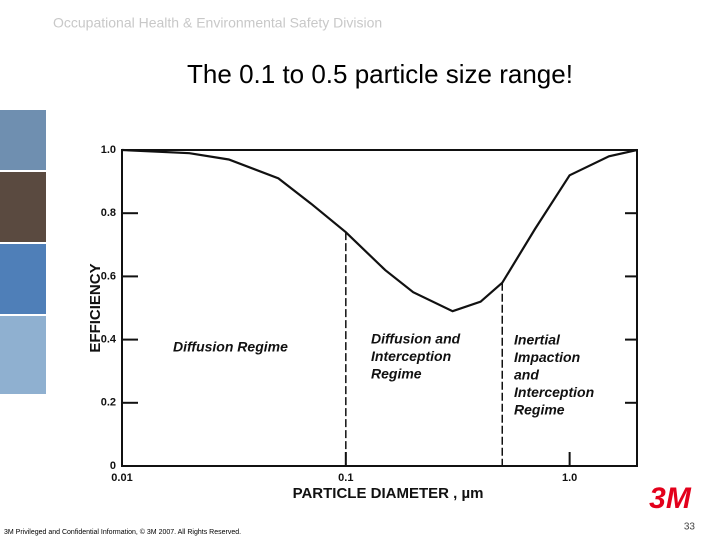 The height and width of the screenshot is (540, 720). Describe the element at coordinates (108, 403) in the screenshot. I see `y-tick-label: 0.2` at that location.